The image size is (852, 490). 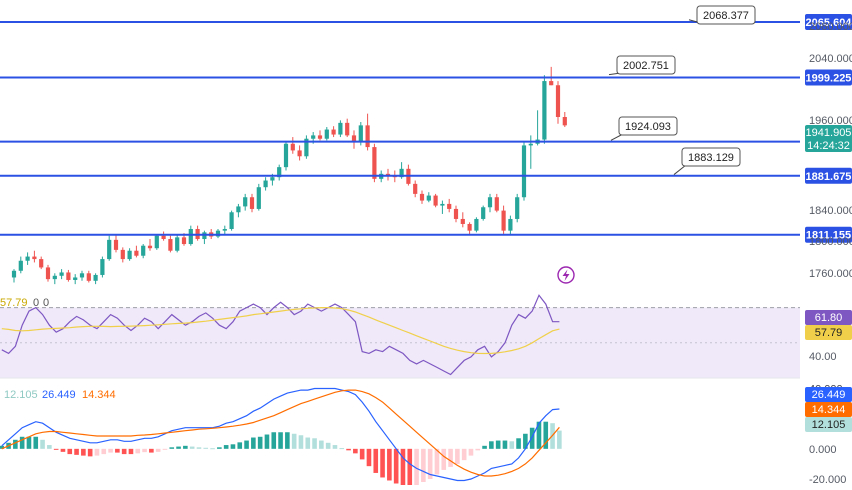 I want to click on rsi-ma-line, so click(x=280, y=331).